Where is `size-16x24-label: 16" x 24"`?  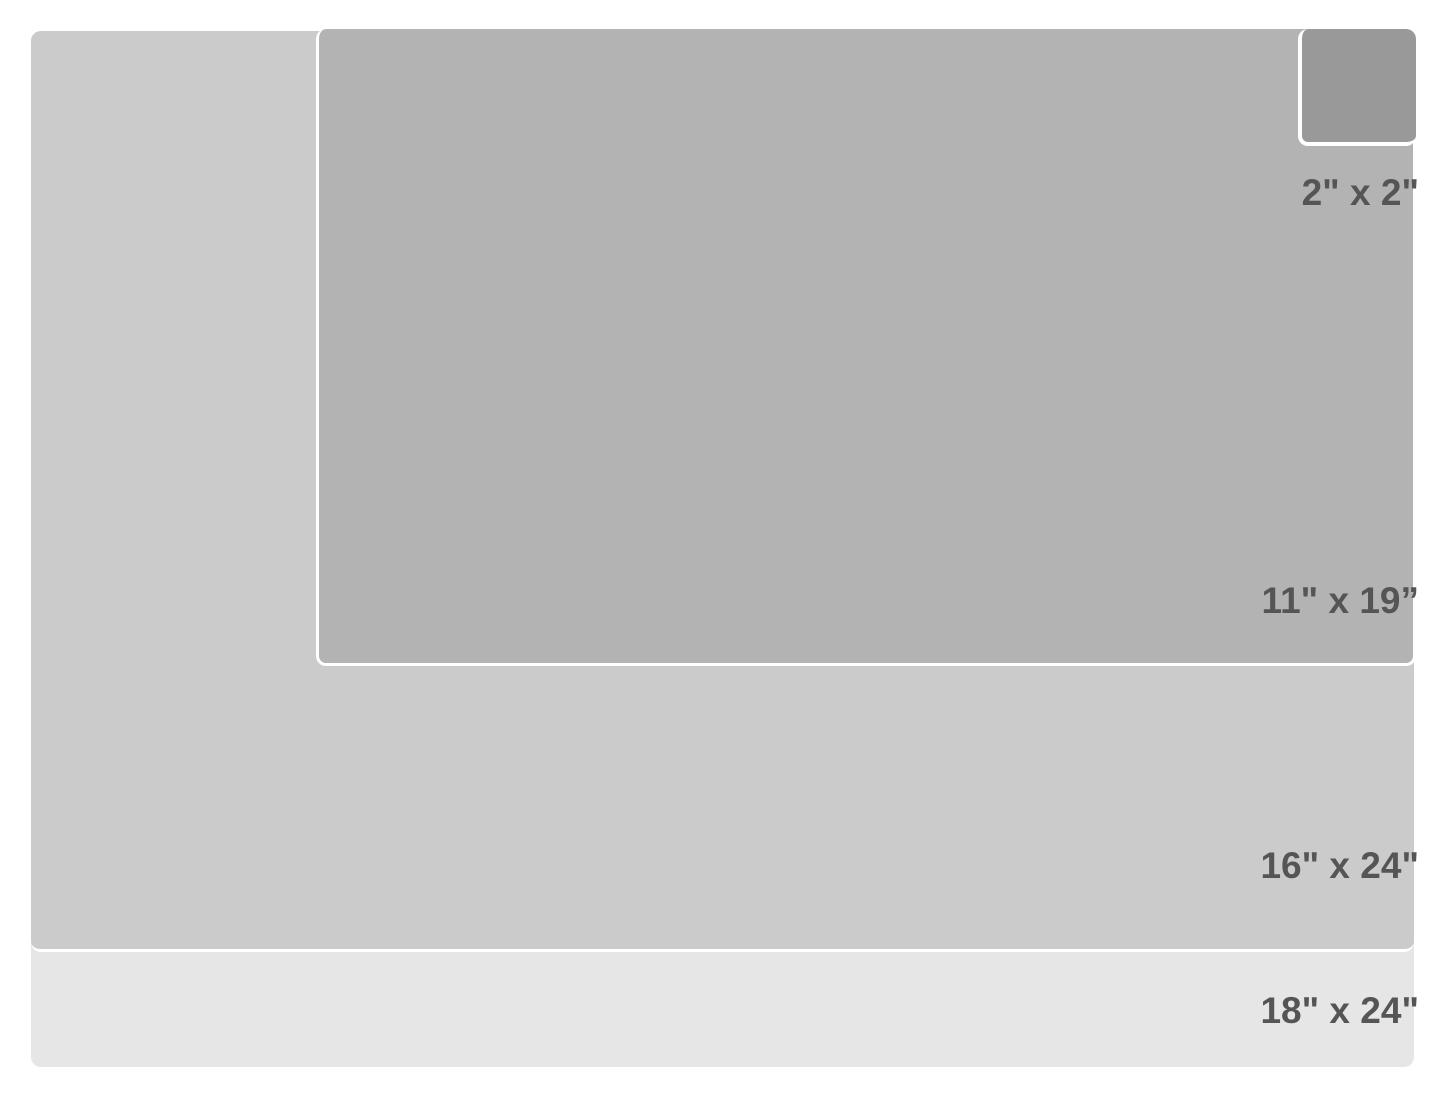
size-16x24-label: 16" x 24" is located at coordinates (1339, 865).